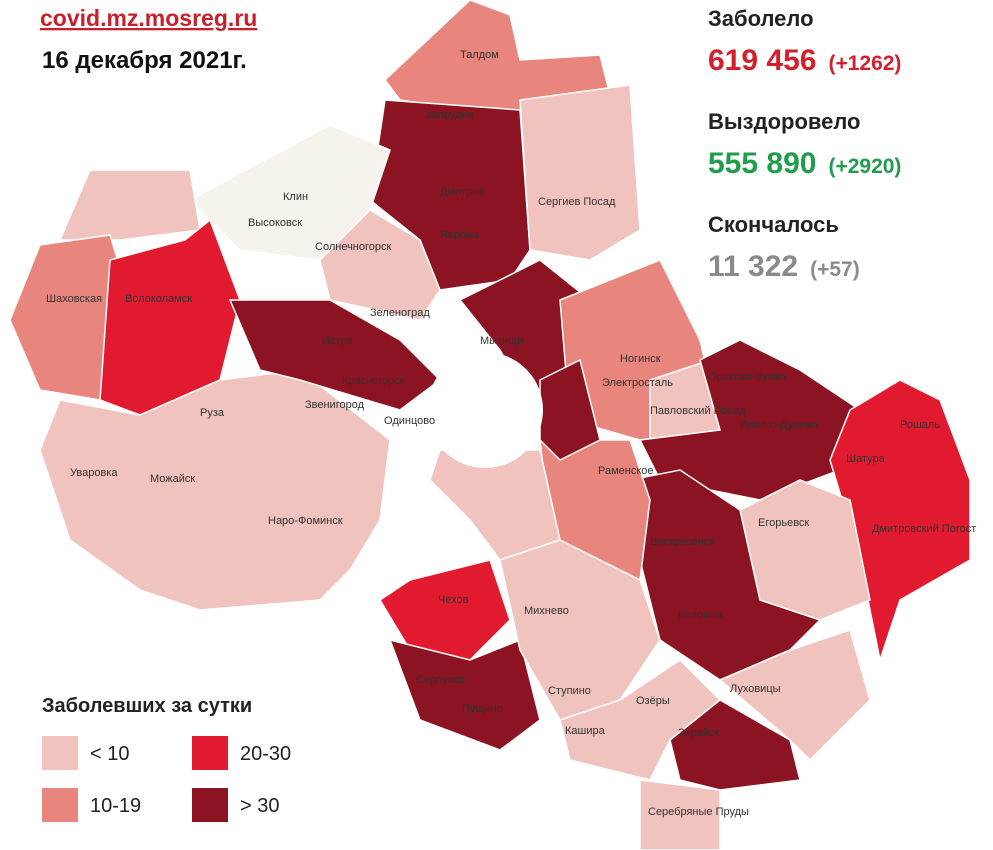  Describe the element at coordinates (762, 60) in the screenshot. I see `stat-value: 619 456` at that location.